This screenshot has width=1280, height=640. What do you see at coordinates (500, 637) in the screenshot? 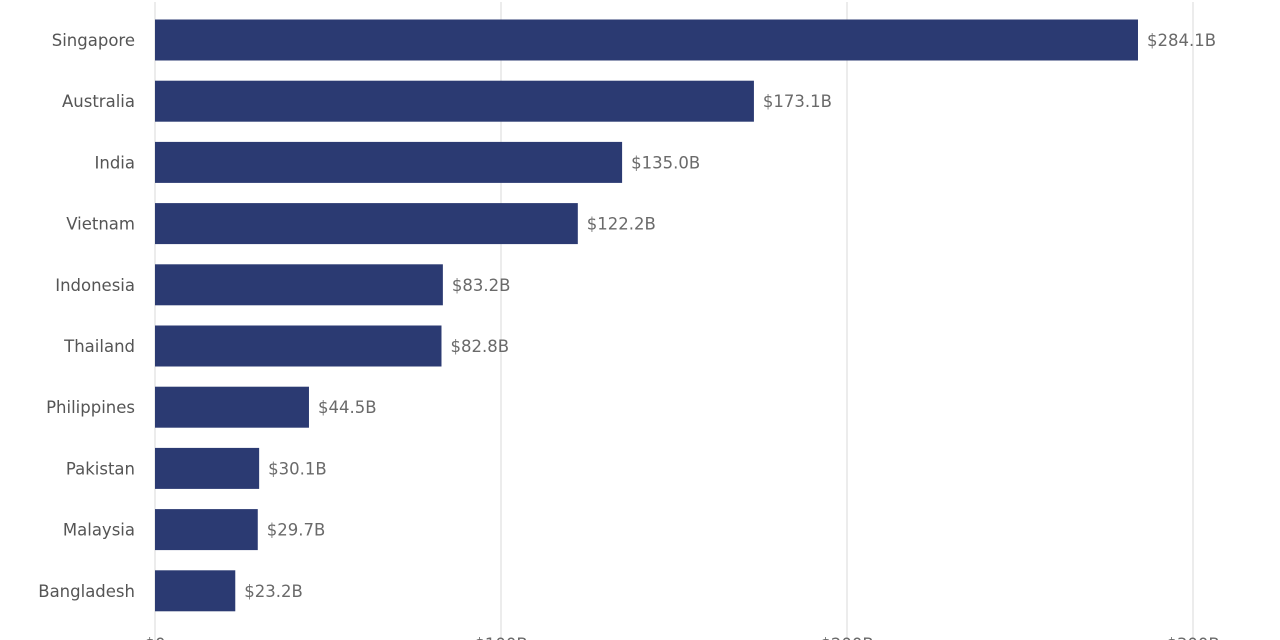
I see `x-tick-label: $100B` at bounding box center [500, 637].